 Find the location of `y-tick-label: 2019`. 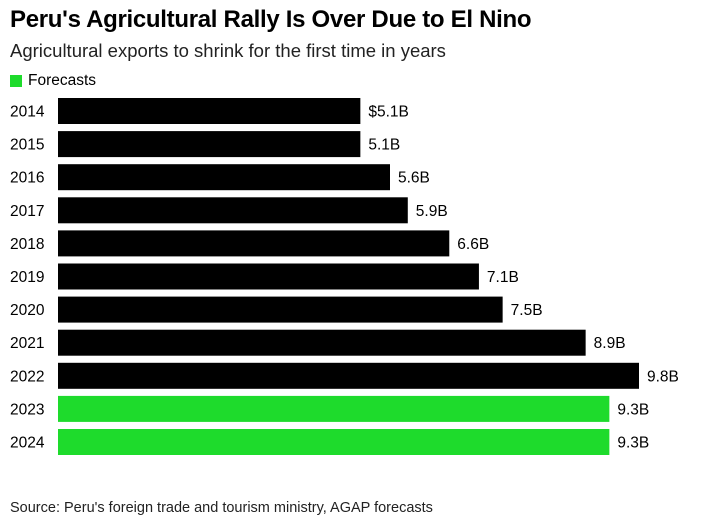

y-tick-label: 2019 is located at coordinates (27, 277).